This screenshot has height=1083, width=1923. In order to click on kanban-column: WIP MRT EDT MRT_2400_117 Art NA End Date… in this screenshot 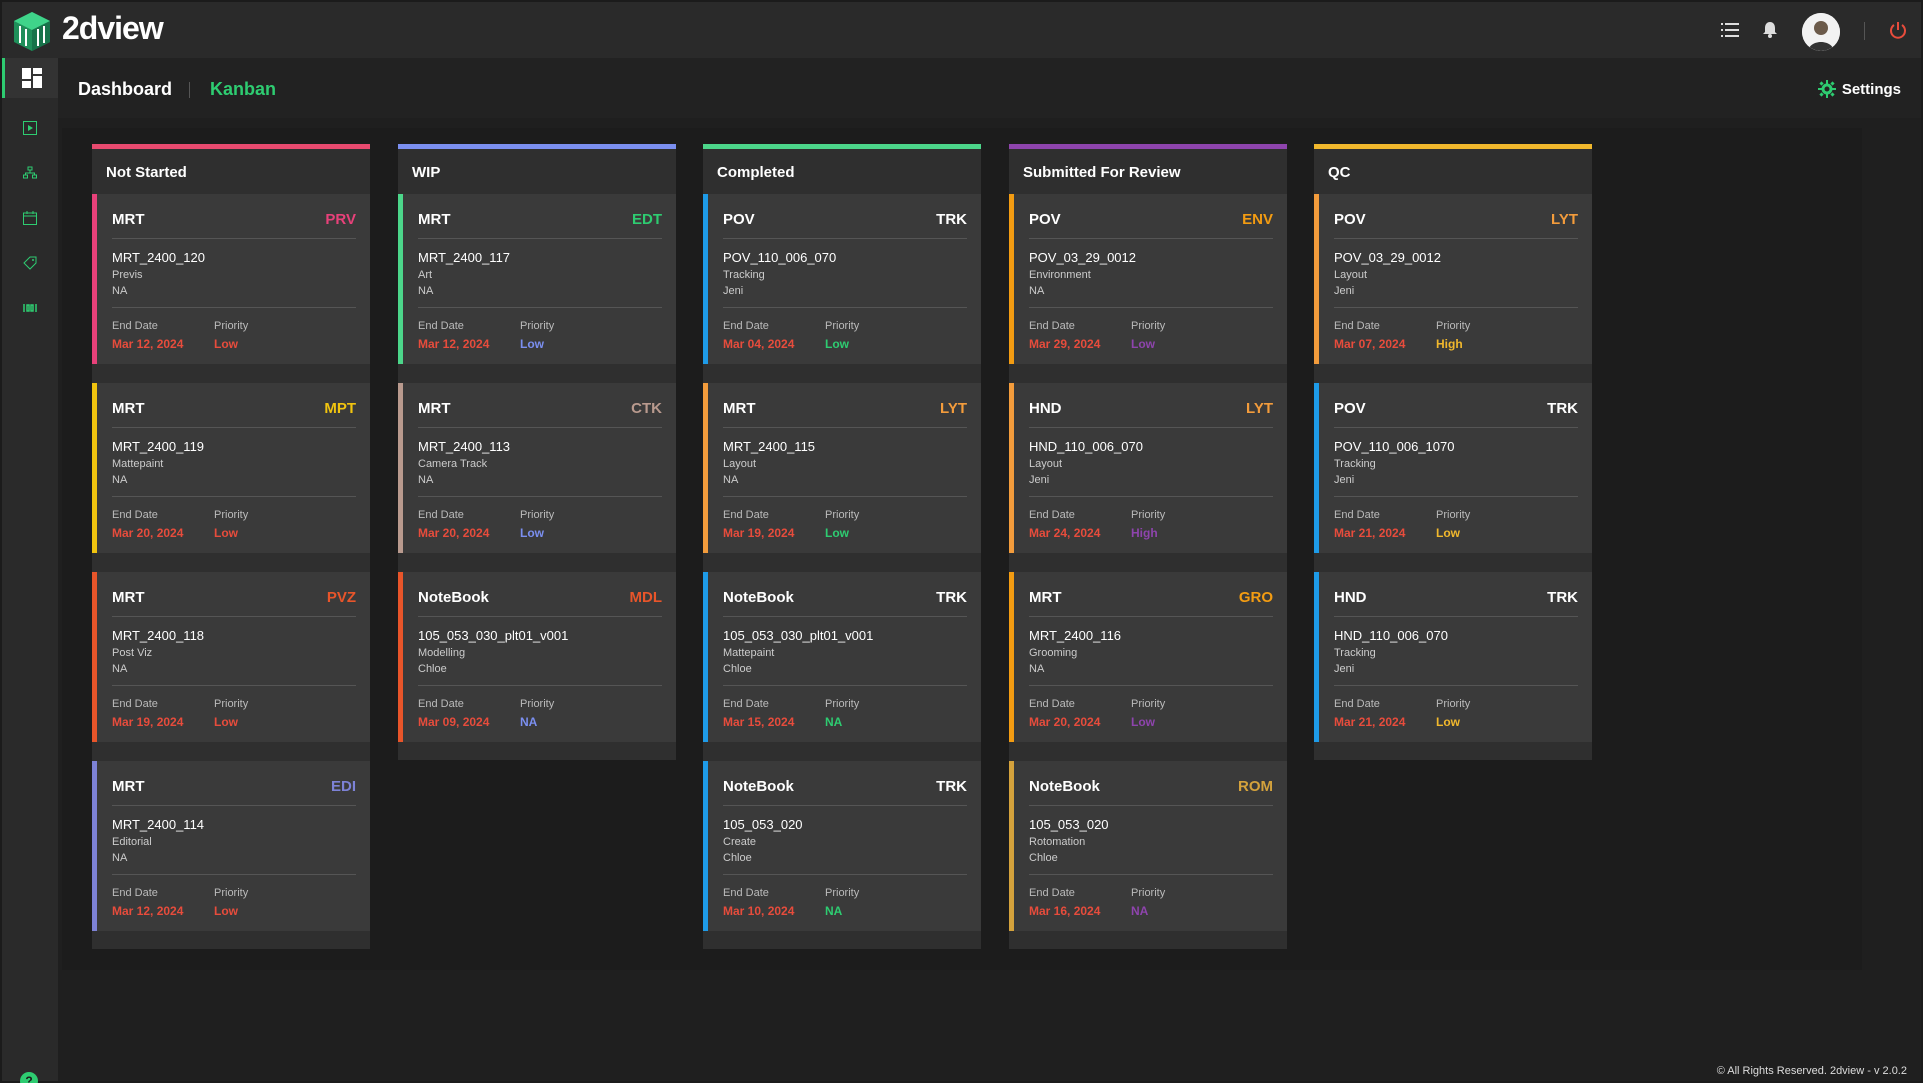, I will do `click(537, 452)`.